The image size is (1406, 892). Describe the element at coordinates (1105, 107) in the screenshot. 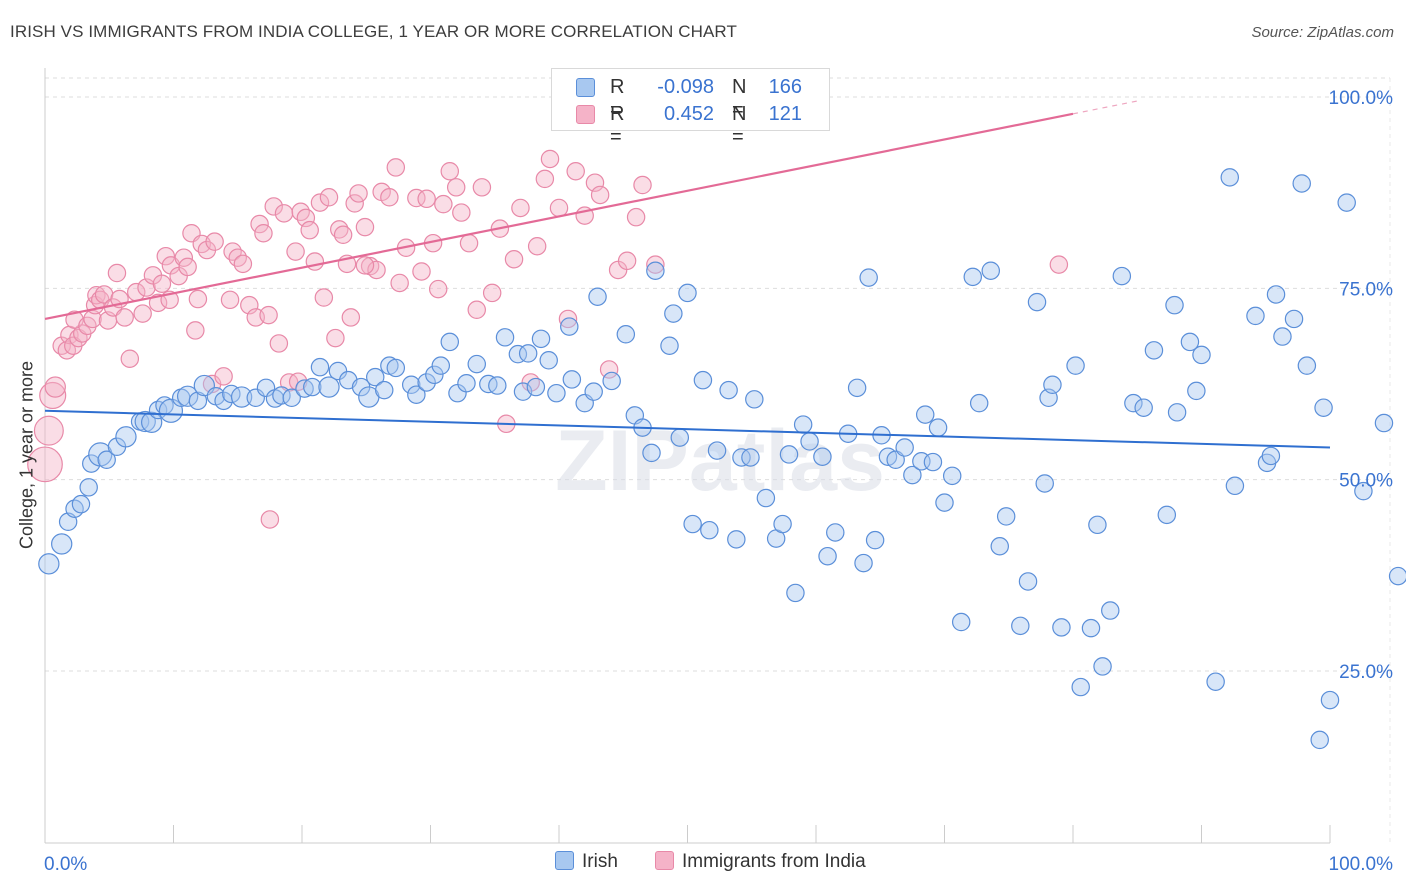

I see `india-trend-extension` at that location.